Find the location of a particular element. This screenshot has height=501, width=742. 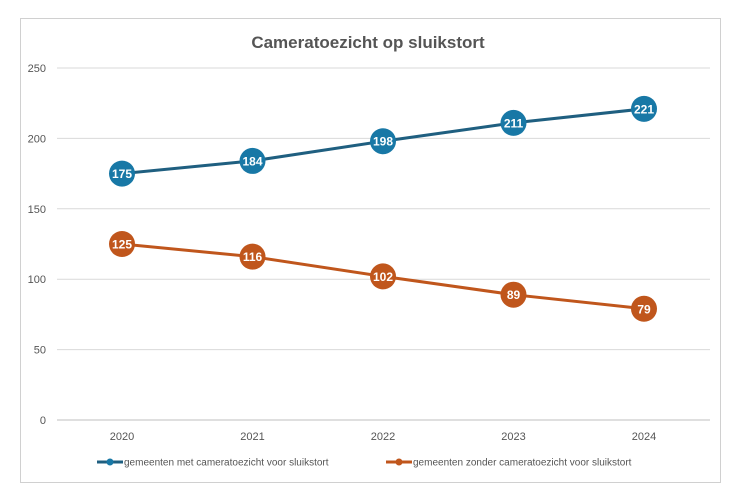

data-label: 221 is located at coordinates (644, 109).